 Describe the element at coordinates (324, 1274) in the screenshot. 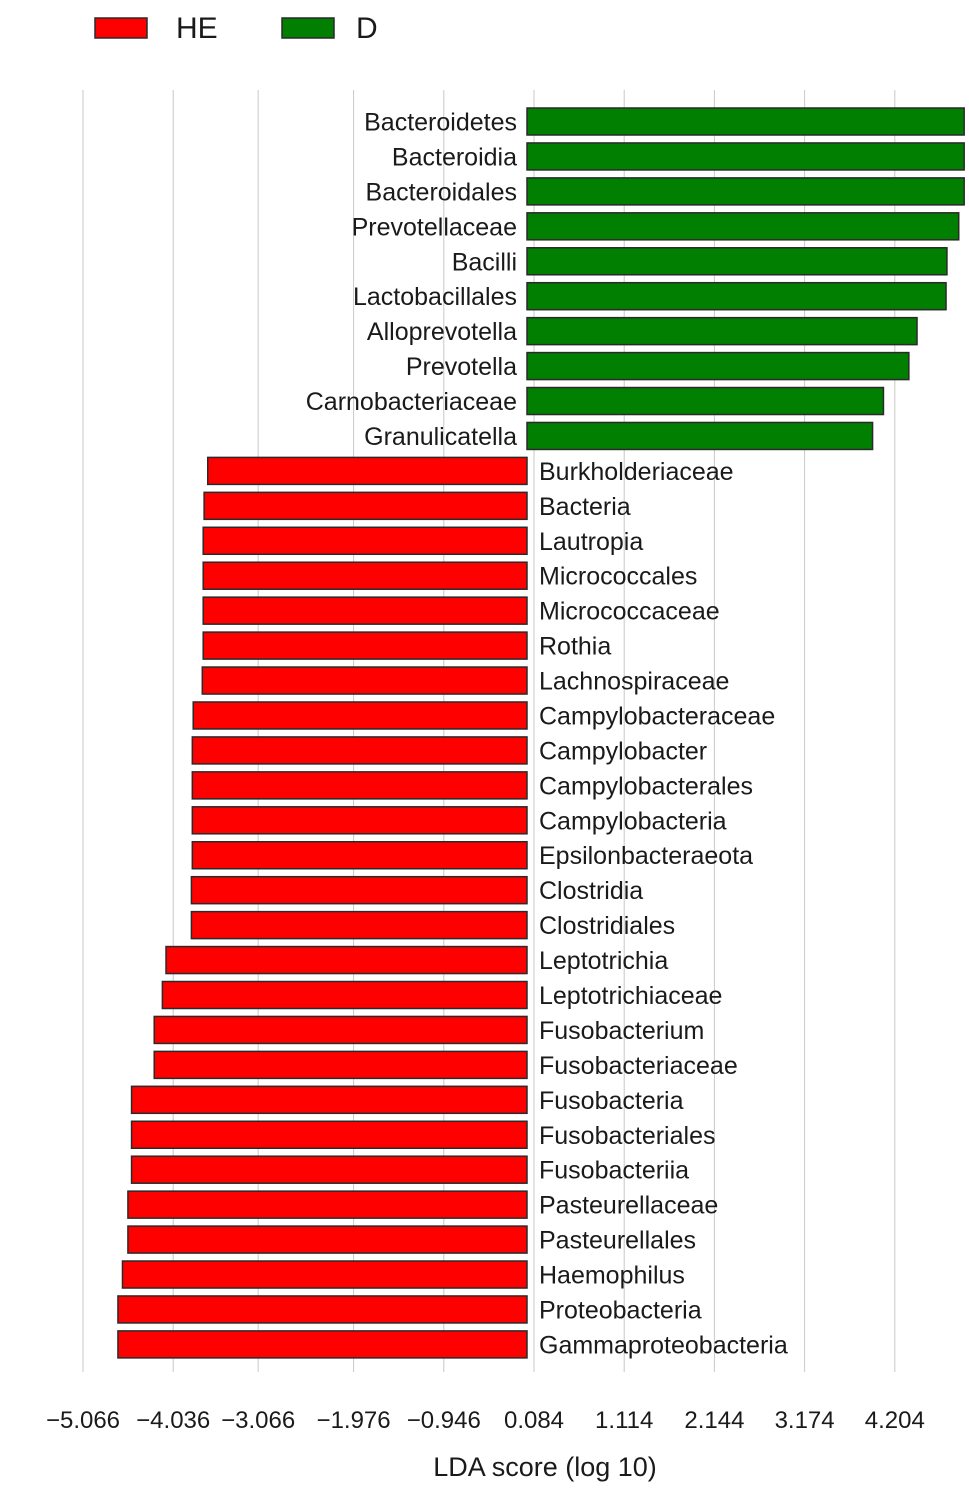

I see `bar-haemophilus` at that location.